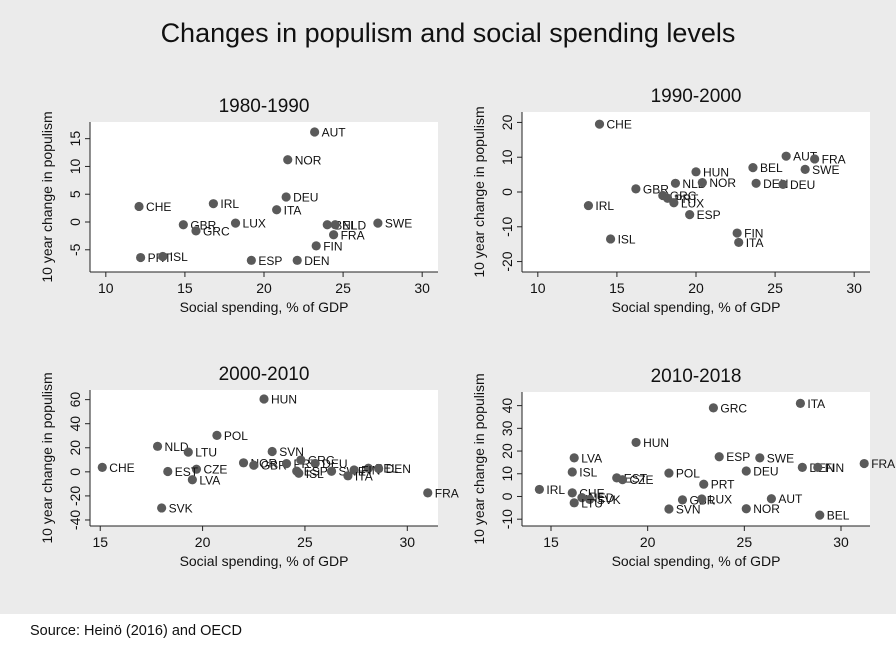  What do you see at coordinates (251, 260) in the screenshot?
I see `data-point-esp` at bounding box center [251, 260].